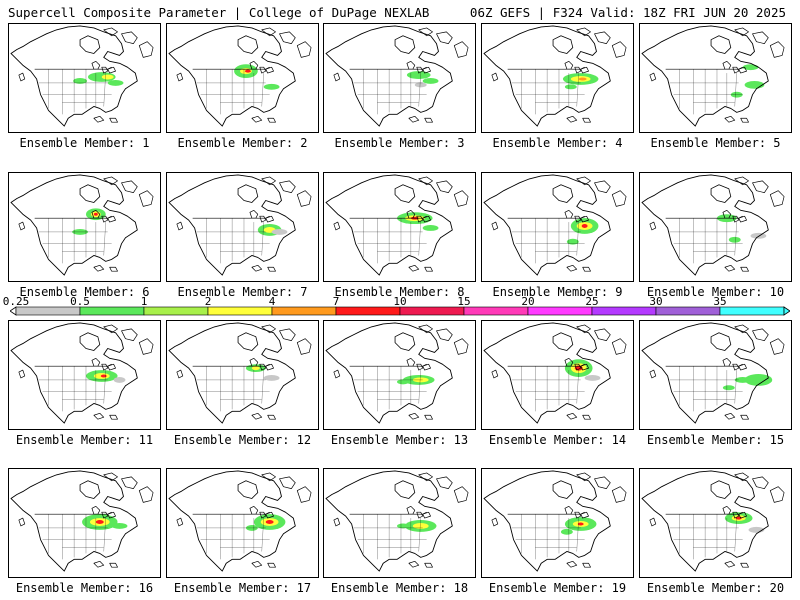  Describe the element at coordinates (528, 301) in the screenshot. I see `colorbar-tick-label: 20` at that location.